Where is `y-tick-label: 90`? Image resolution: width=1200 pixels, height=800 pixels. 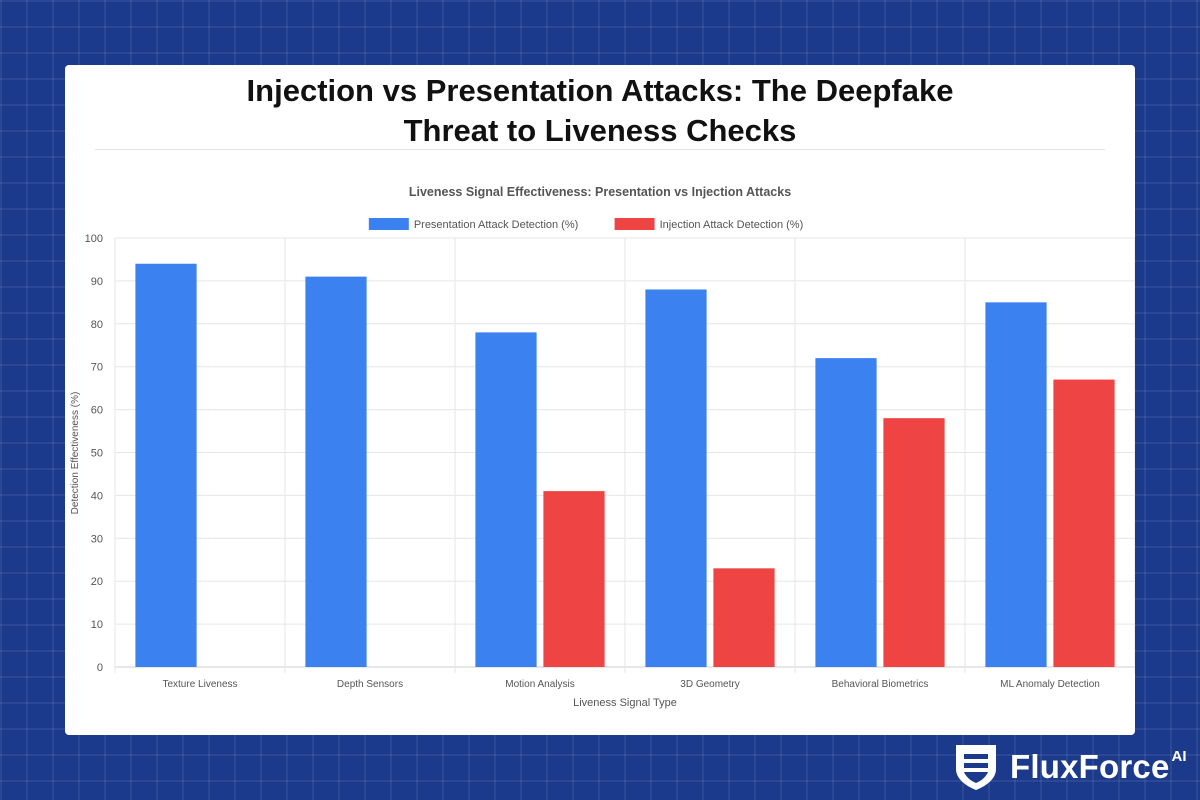 y-tick-label: 90 is located at coordinates (97, 282).